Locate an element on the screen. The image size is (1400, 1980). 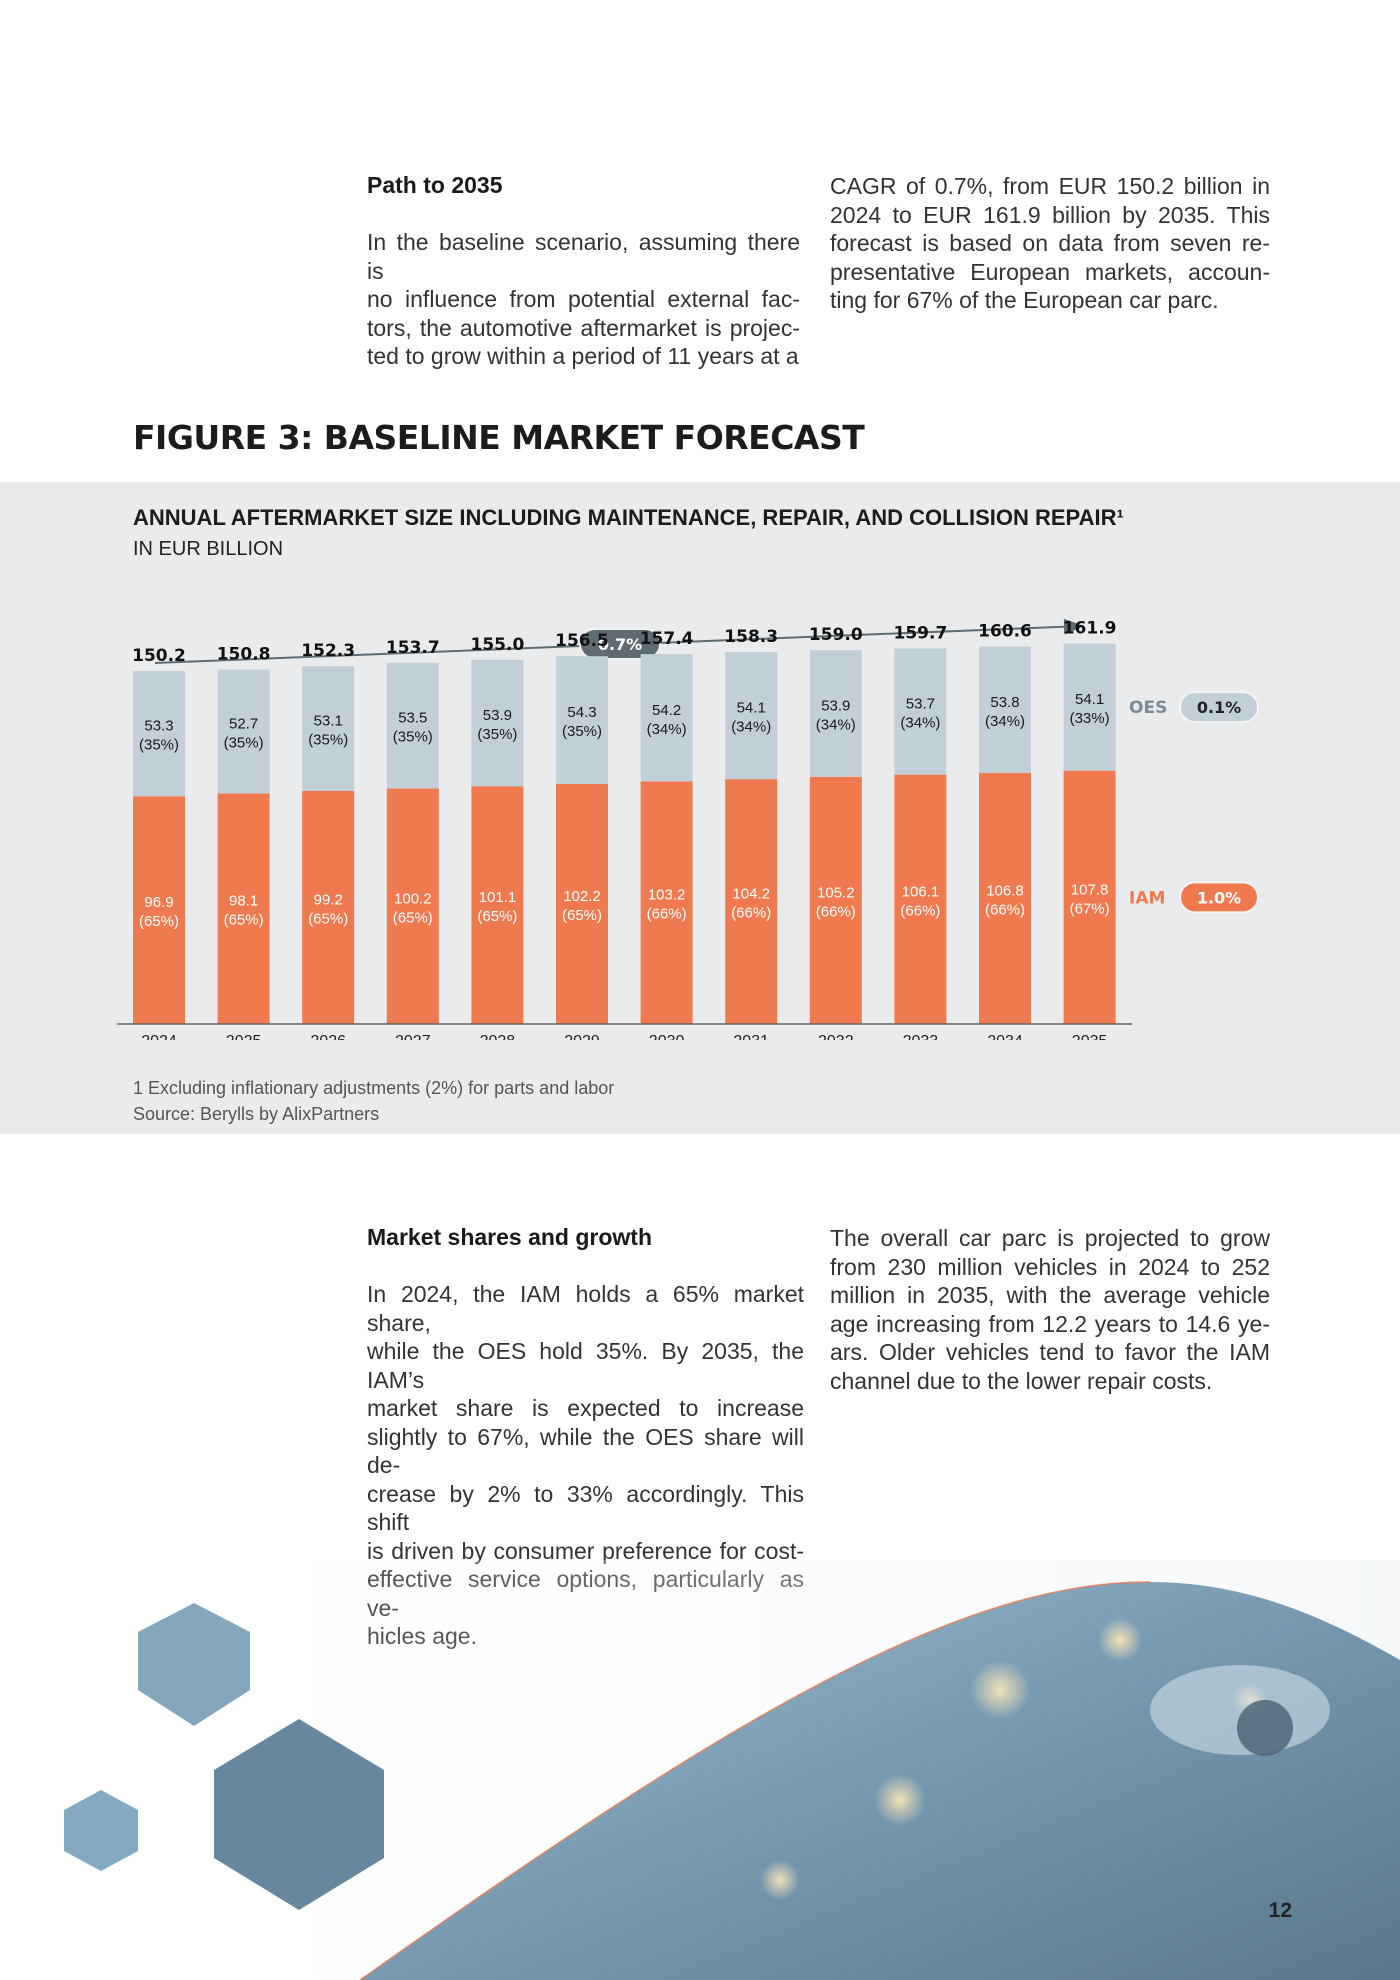
oes-share-label: (33%) is located at coordinates (1090, 718).